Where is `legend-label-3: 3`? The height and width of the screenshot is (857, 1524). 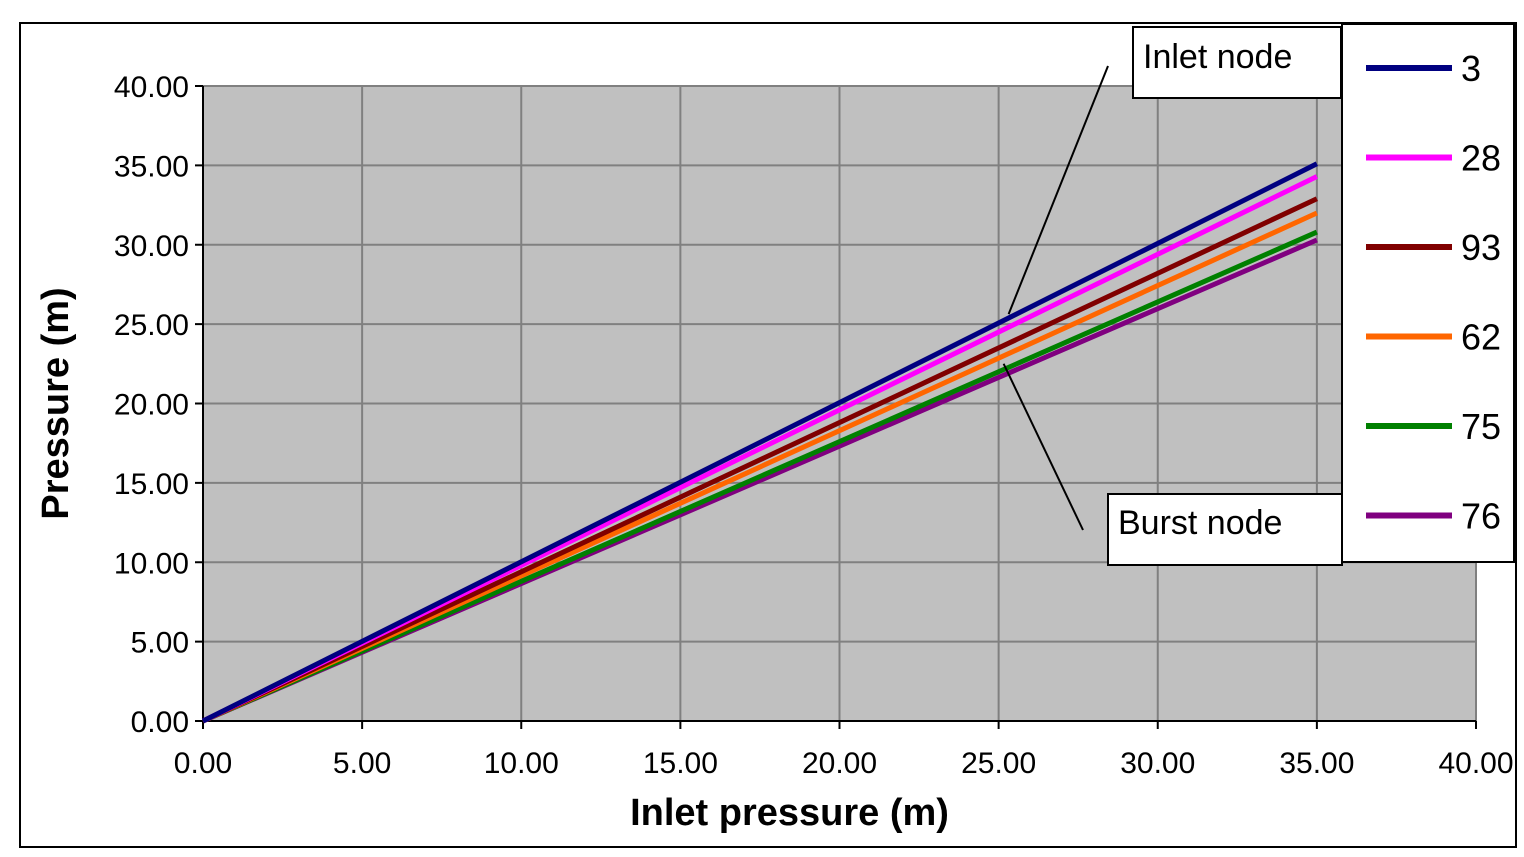
legend-label-3: 3 is located at coordinates (1471, 68).